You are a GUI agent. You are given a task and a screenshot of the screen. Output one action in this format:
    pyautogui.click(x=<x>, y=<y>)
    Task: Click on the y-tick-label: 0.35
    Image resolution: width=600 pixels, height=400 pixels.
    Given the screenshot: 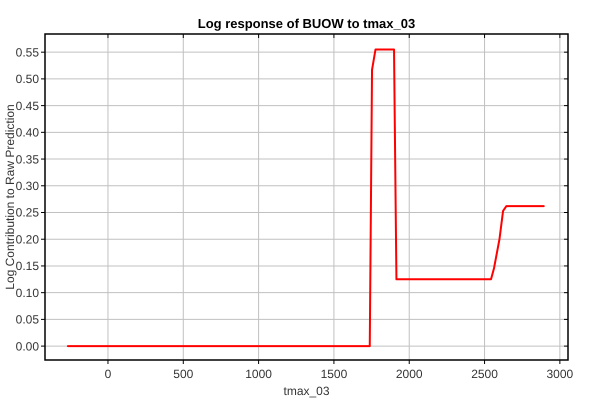 What is the action you would take?
    pyautogui.click(x=28, y=159)
    